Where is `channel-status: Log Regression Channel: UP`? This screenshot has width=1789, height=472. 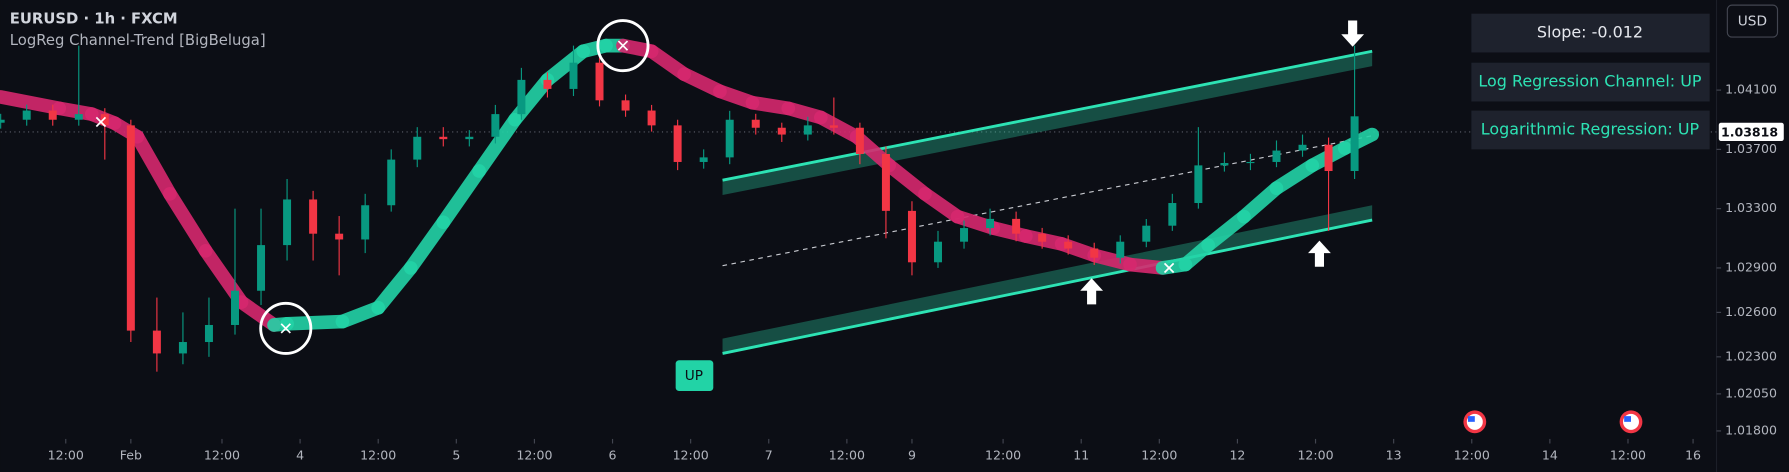 channel-status: Log Regression Channel: UP is located at coordinates (1590, 81).